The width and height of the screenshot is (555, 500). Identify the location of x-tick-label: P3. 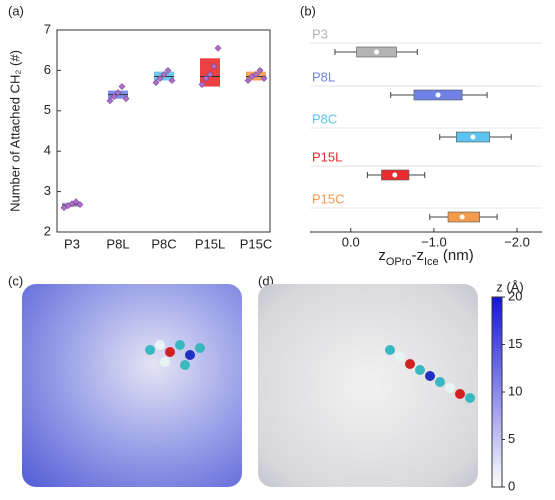
(72, 243).